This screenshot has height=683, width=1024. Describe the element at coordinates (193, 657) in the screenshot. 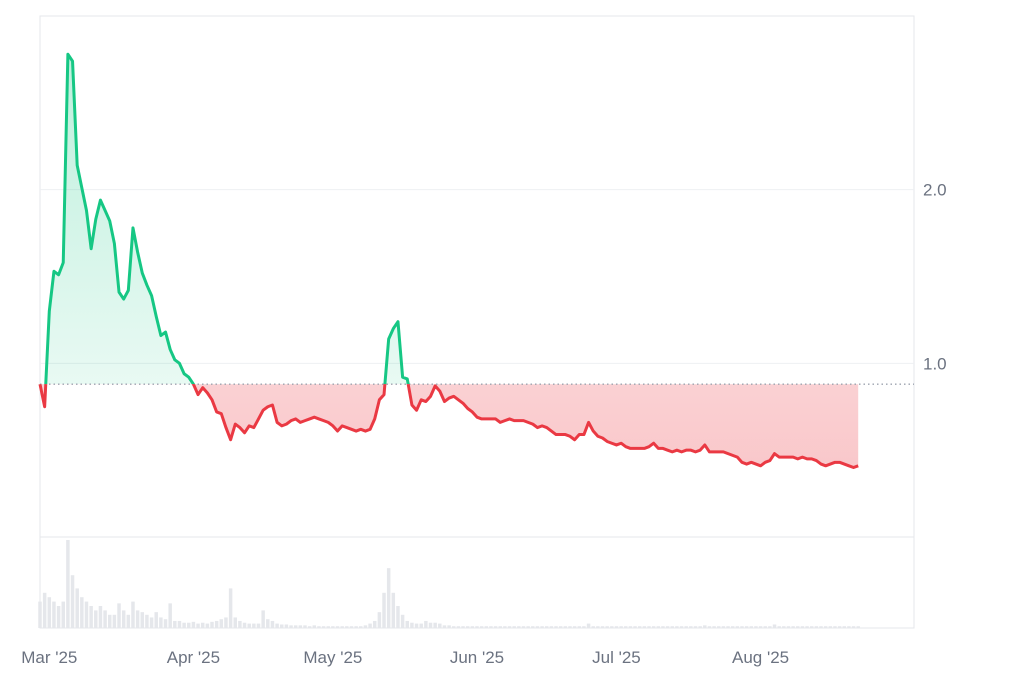

I see `x-tick-label: Apr '25` at that location.